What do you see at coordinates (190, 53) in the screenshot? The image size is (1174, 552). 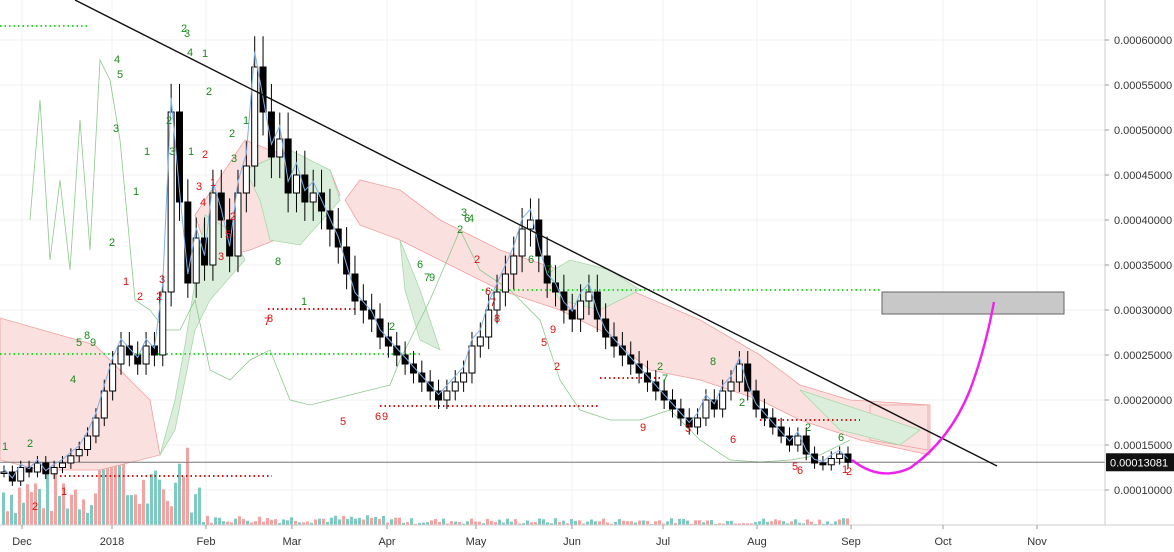 I see `td-label: 4` at bounding box center [190, 53].